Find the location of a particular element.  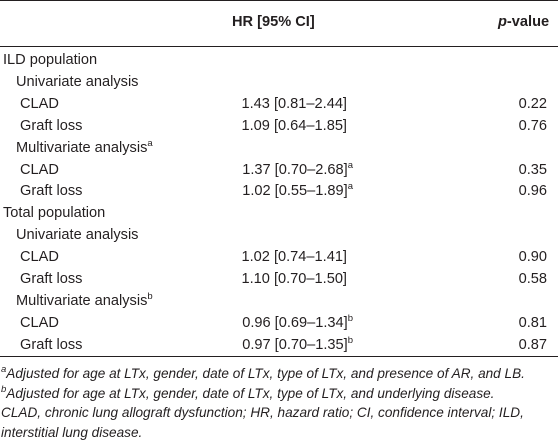

row-hr-value: 1.02 [0.55–1.89]a is located at coordinates (273, 191).